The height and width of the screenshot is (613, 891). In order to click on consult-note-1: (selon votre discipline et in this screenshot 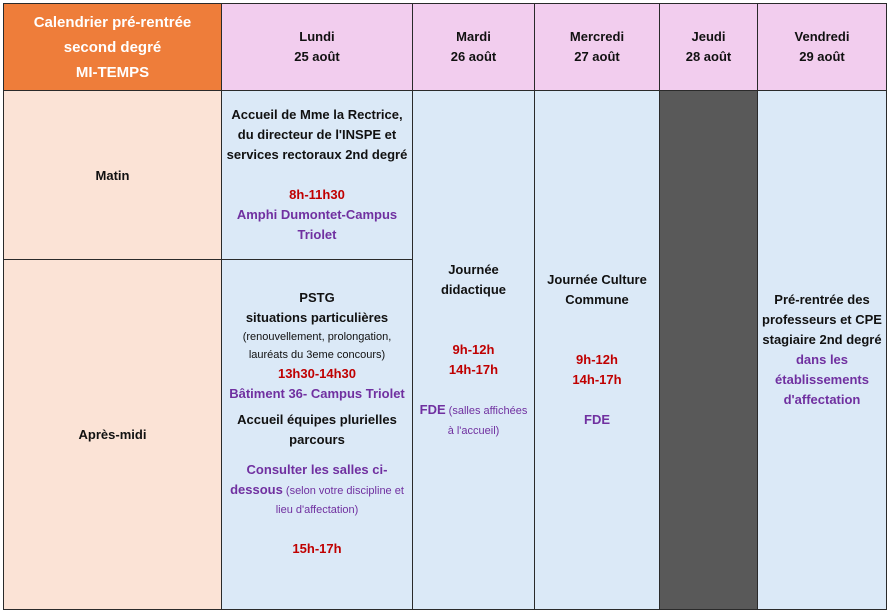, I will do `click(343, 491)`.